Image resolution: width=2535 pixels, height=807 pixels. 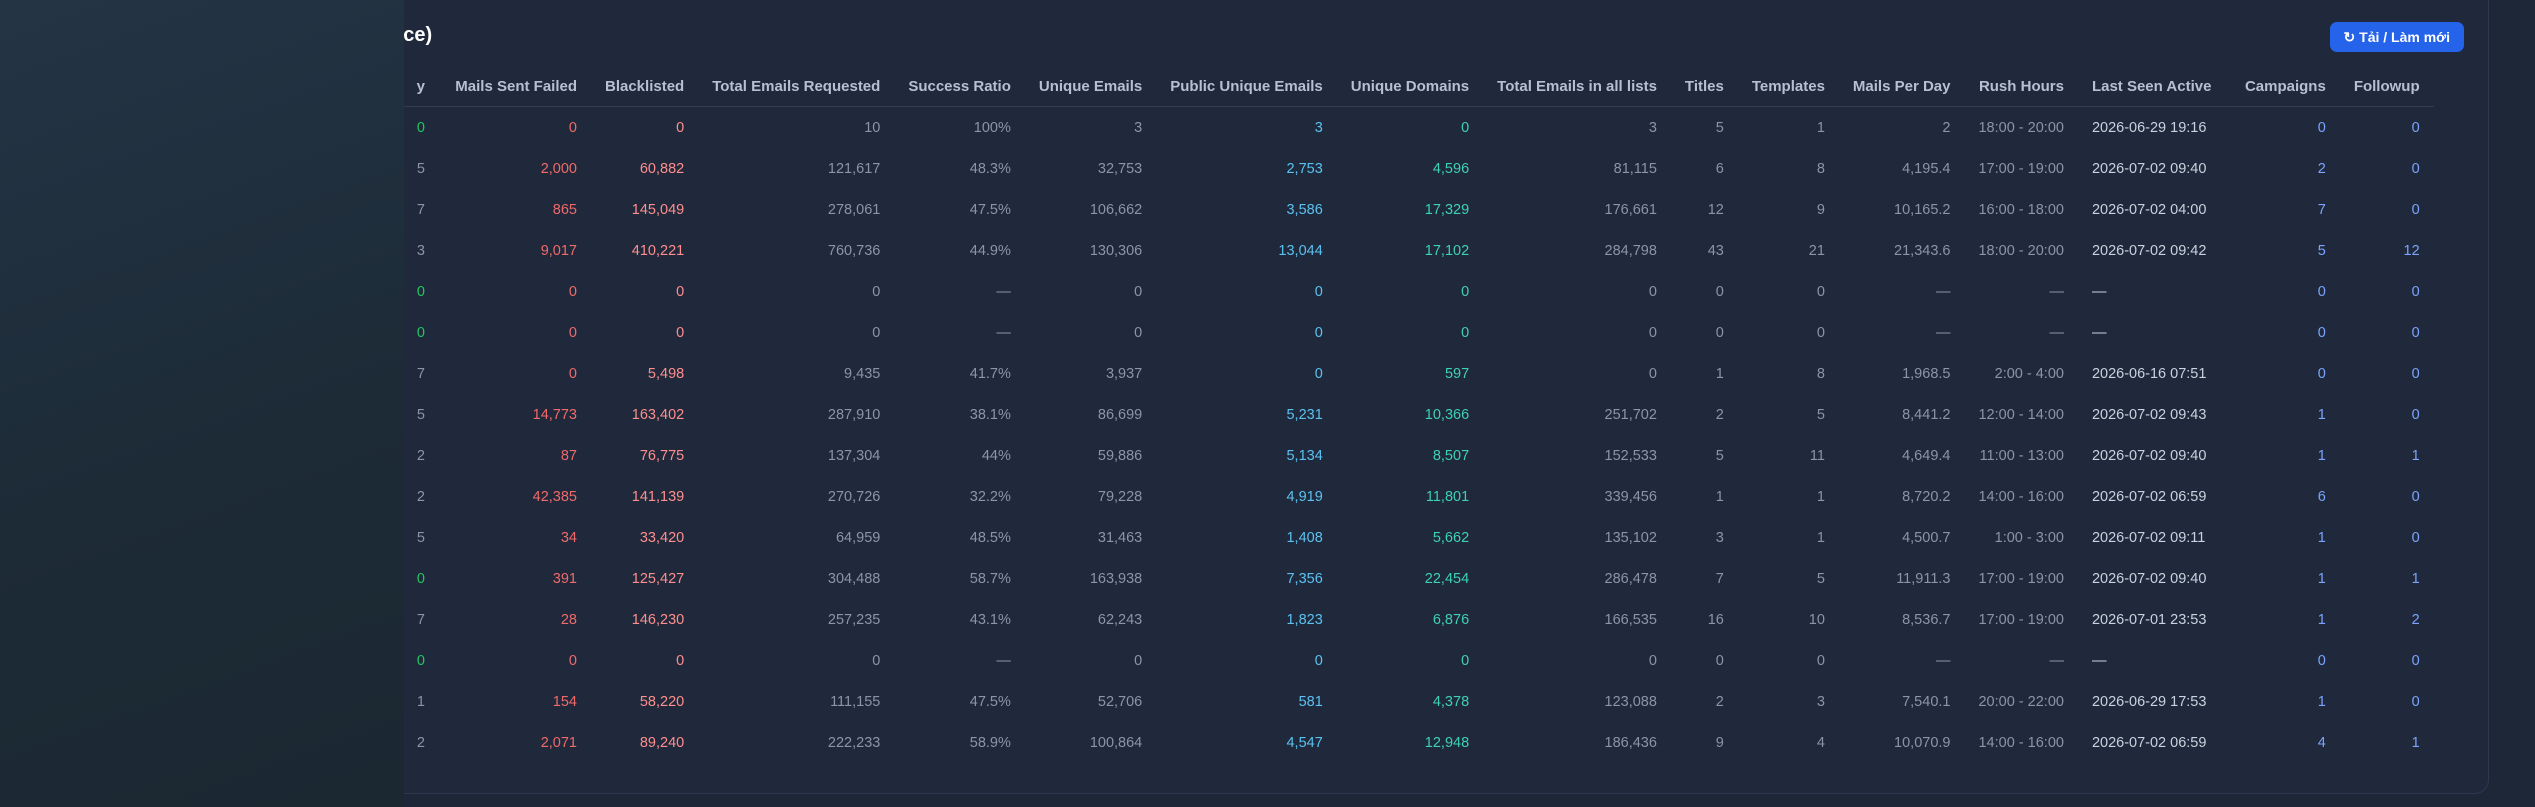 What do you see at coordinates (1788, 86) in the screenshot?
I see `header-templates: Templates` at bounding box center [1788, 86].